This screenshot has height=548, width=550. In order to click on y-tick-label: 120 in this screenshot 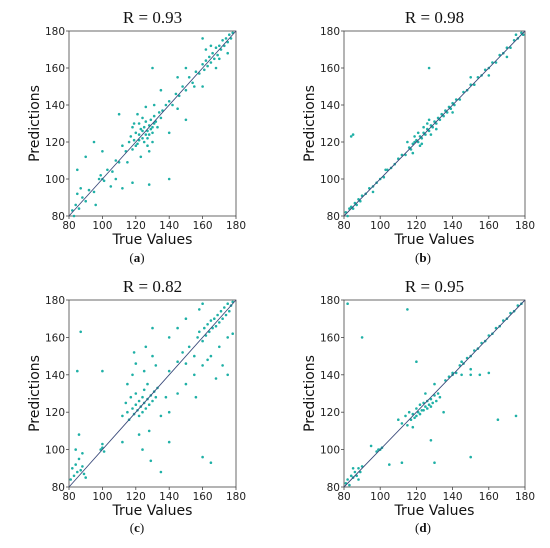, I will do `click(330, 413)`.